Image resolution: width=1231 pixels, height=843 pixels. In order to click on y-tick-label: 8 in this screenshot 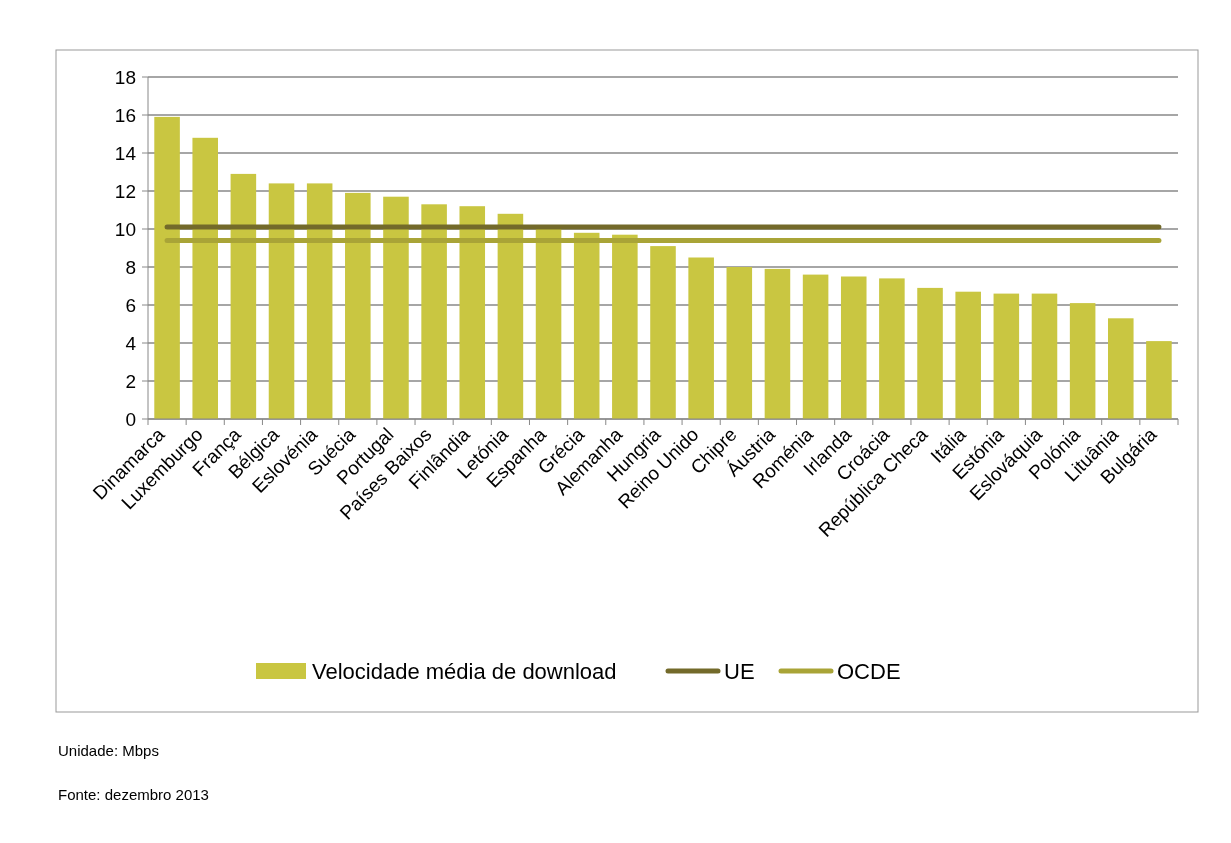, I will do `click(130, 267)`.